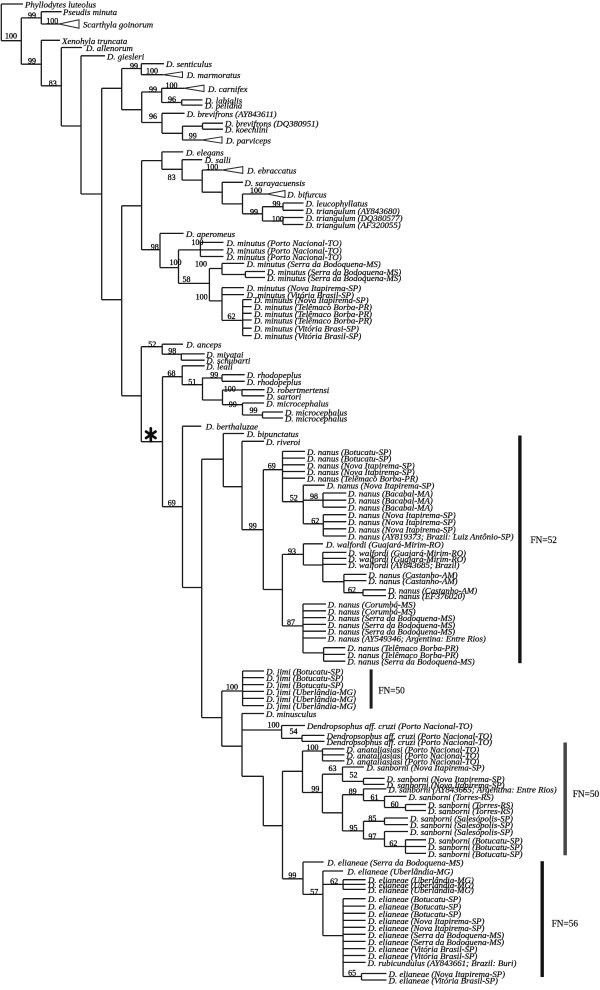  I want to click on svg-text: D. anceps, so click(203, 345).